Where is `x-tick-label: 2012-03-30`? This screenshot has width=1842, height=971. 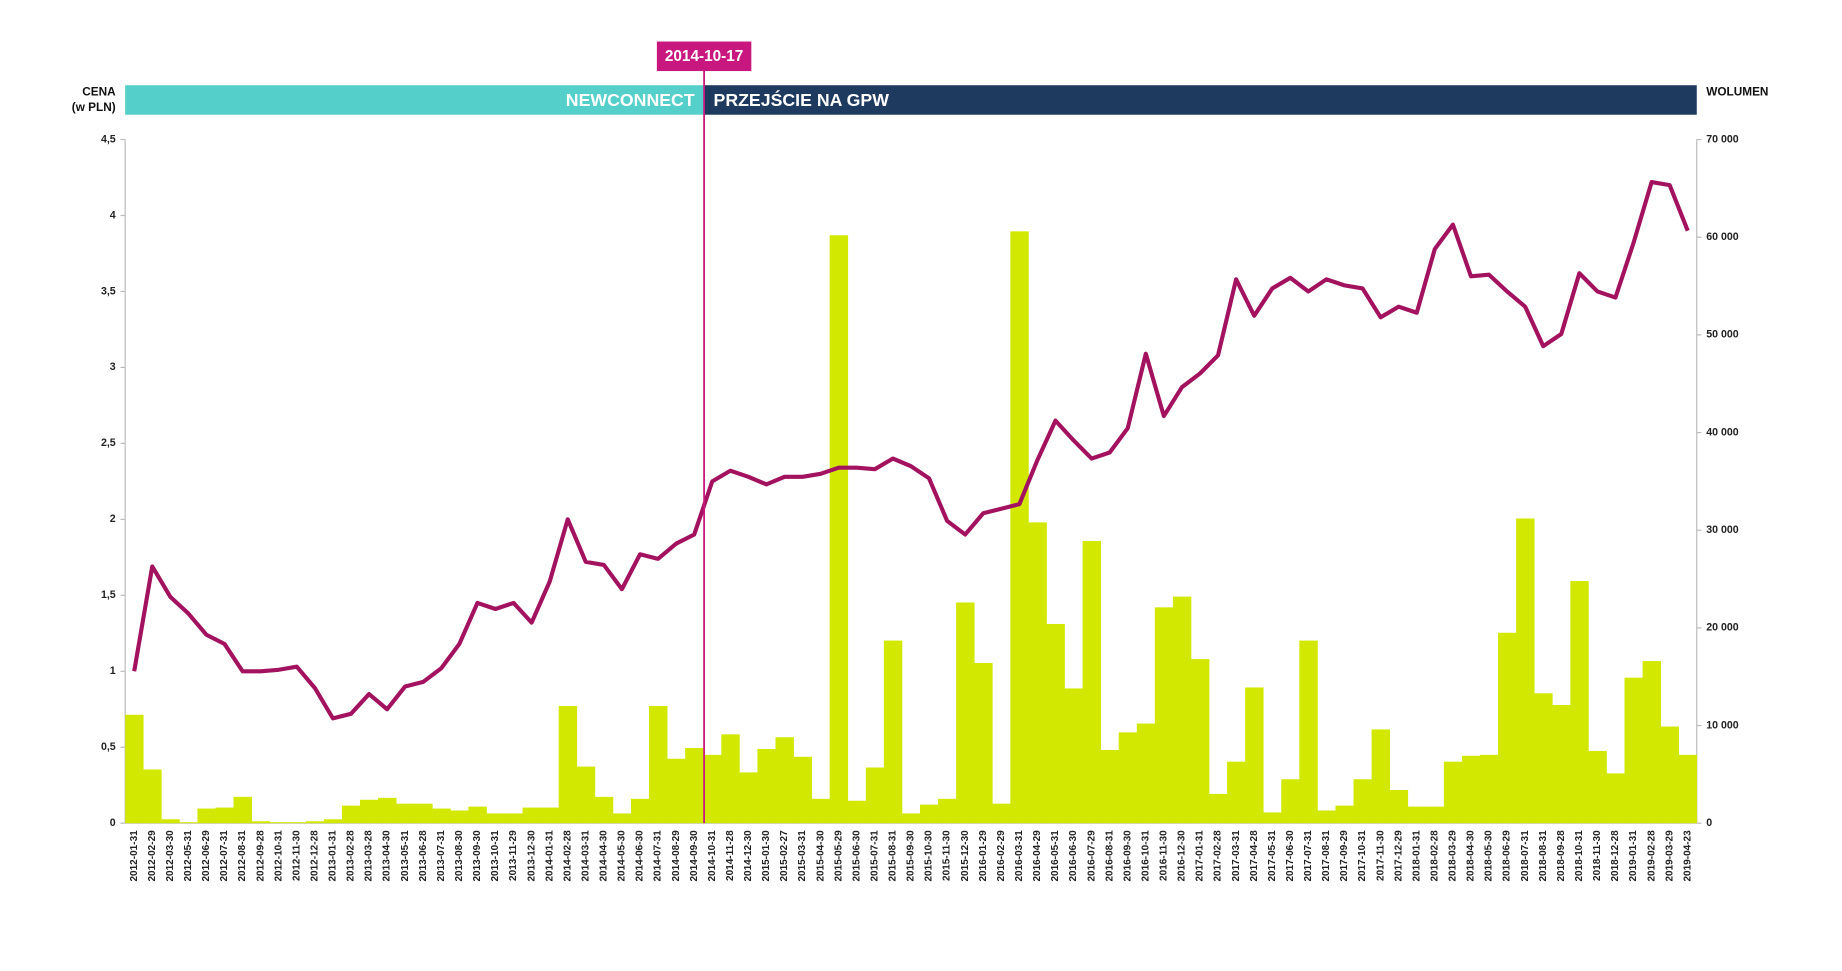 x-tick-label: 2012-03-30 is located at coordinates (170, 856).